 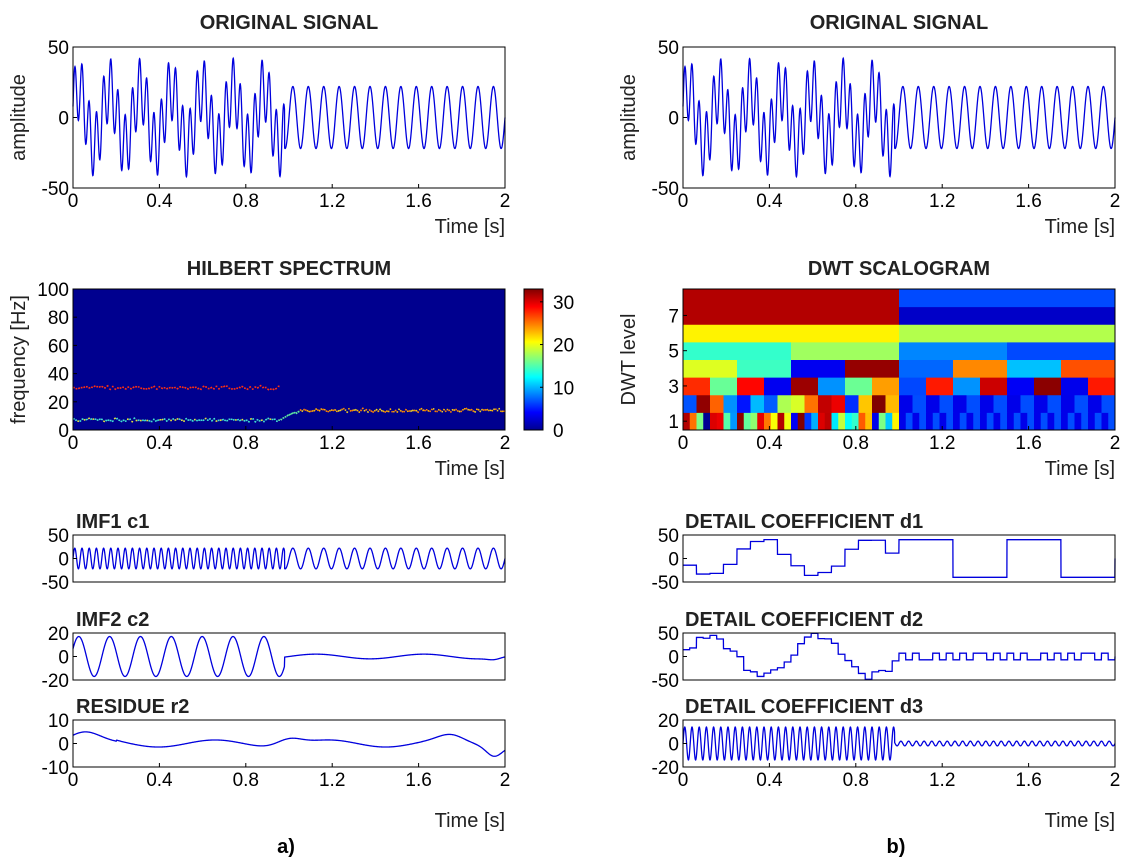 What do you see at coordinates (289, 23) in the screenshot?
I see `chart-title: ORIGINAL SIGNAL` at bounding box center [289, 23].